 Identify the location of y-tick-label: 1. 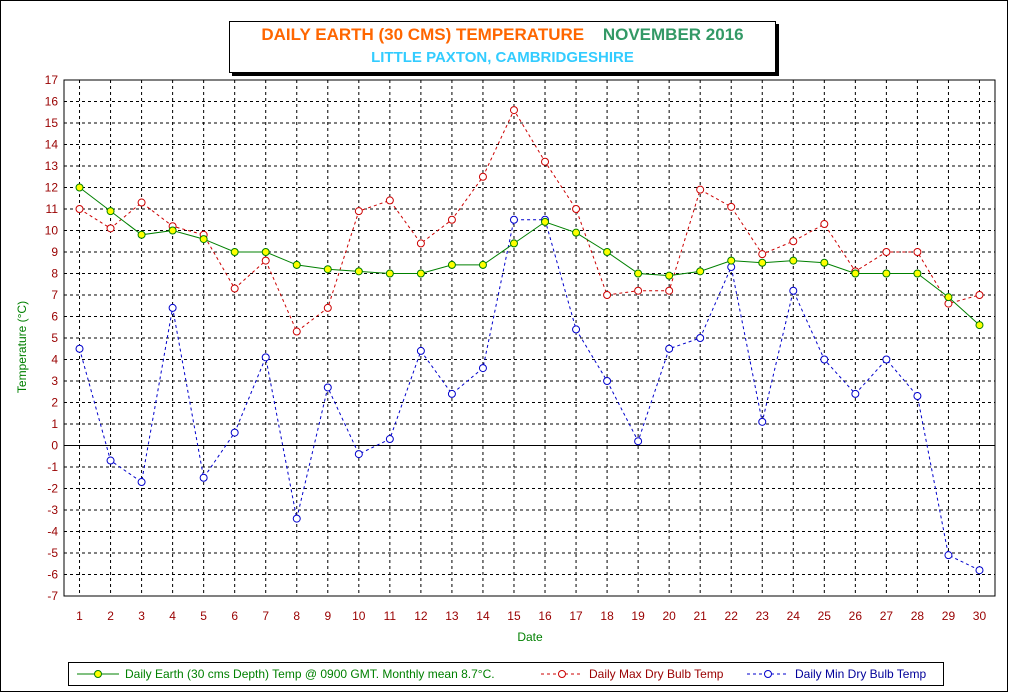
(54, 424).